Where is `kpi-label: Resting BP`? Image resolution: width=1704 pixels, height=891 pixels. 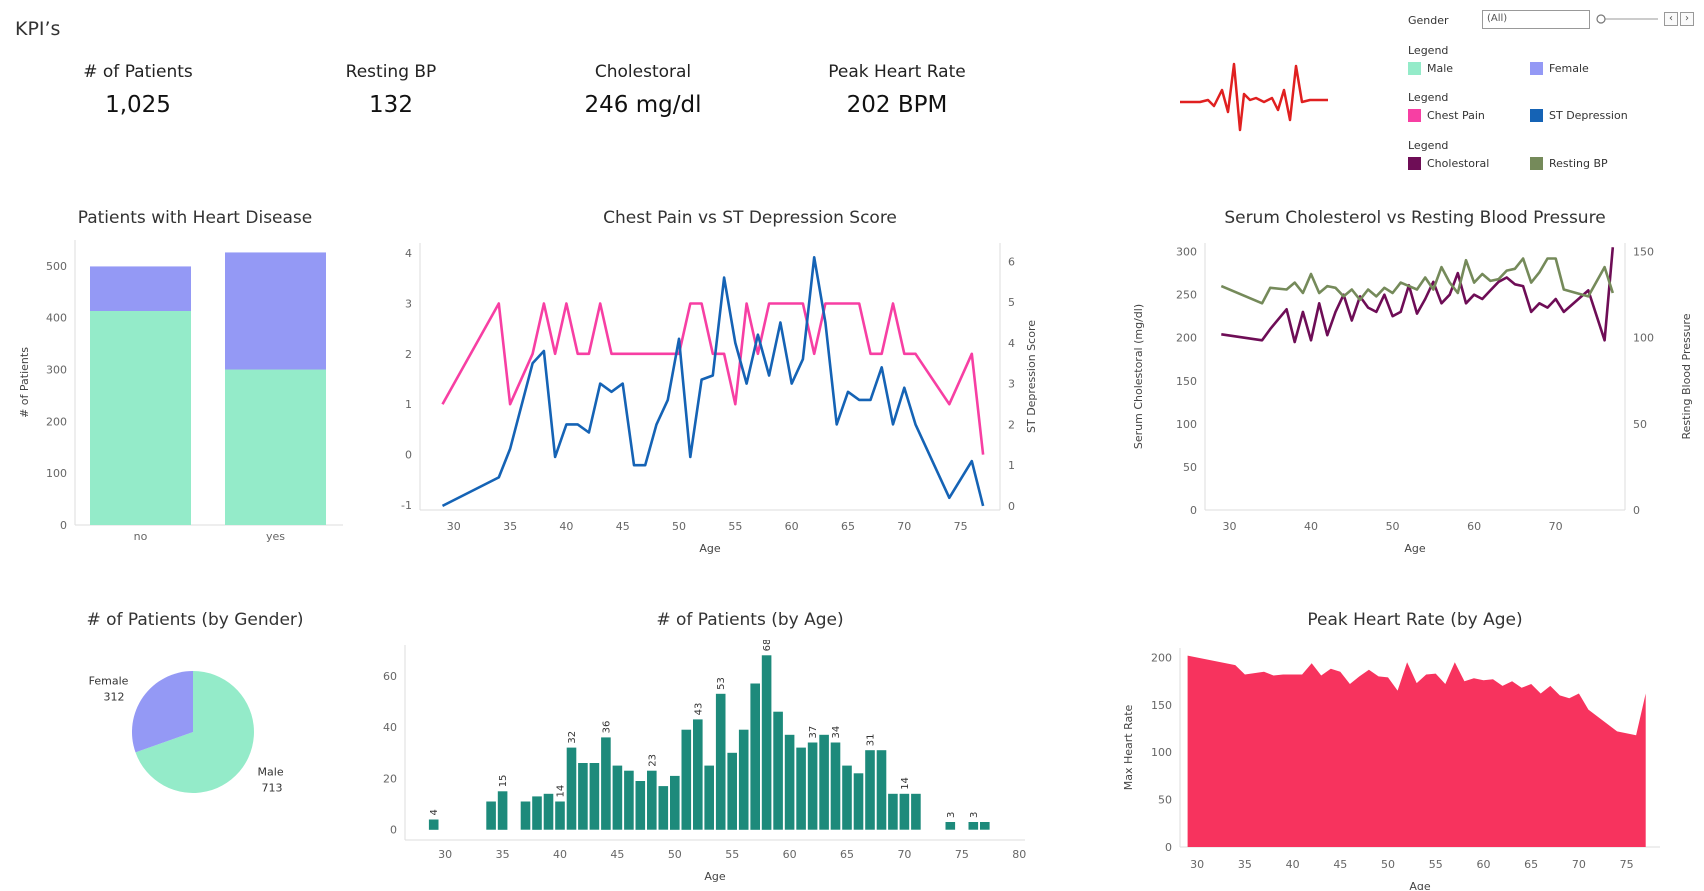 kpi-label: Resting BP is located at coordinates (391, 72).